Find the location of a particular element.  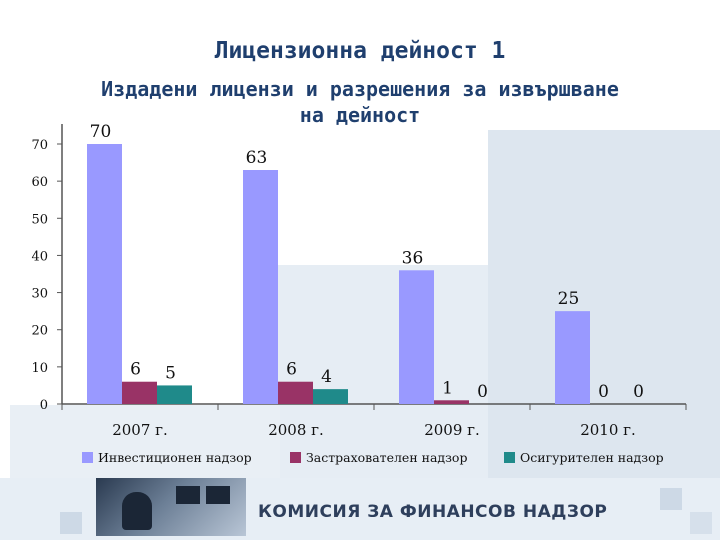

background-panel-left is located at coordinates (145, 442).